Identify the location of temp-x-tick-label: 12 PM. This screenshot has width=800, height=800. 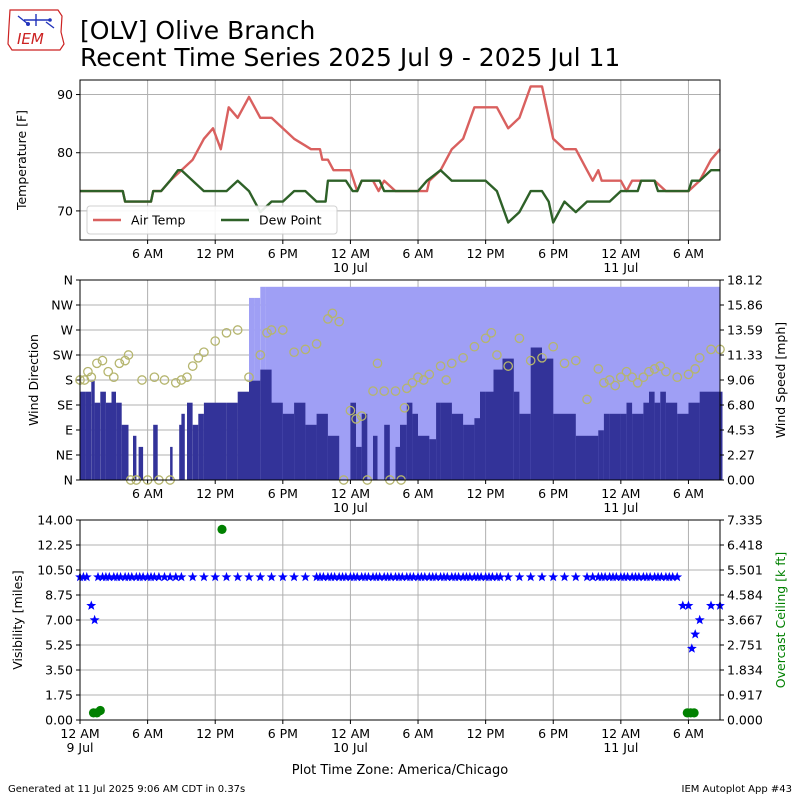
(486, 253).